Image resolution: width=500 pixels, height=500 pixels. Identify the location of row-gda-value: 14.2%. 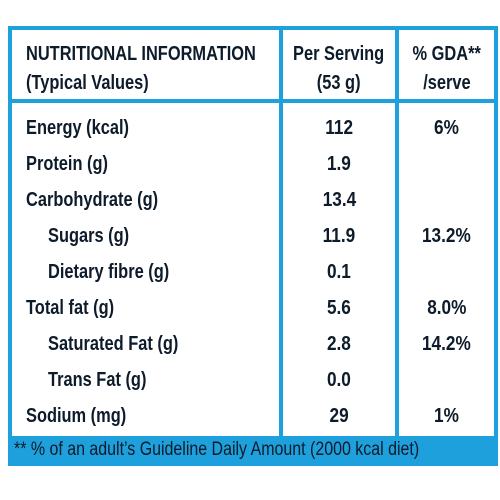
(446, 344).